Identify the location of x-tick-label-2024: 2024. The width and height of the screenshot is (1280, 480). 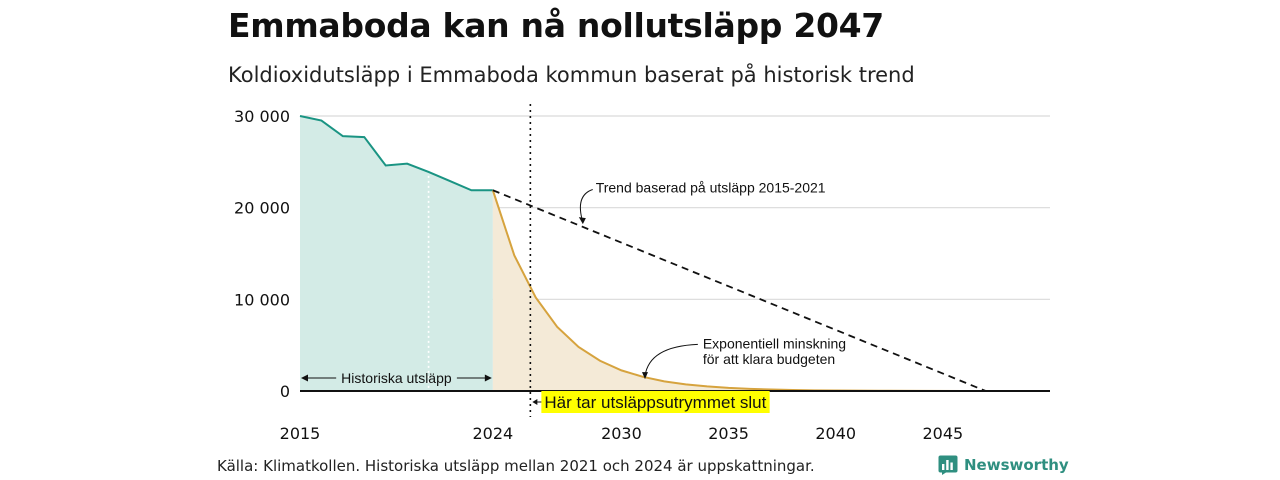
(492, 433).